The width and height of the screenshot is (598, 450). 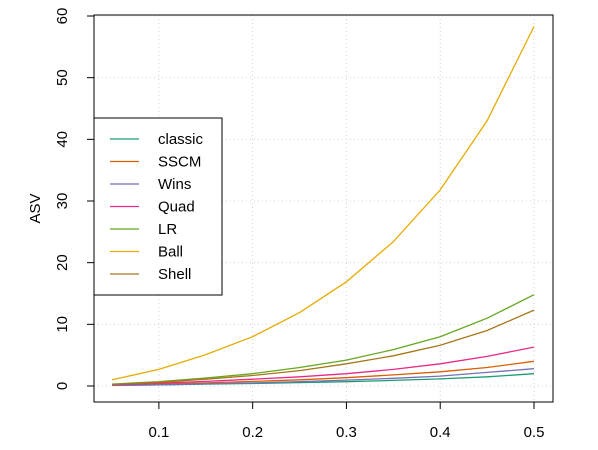 I want to click on legend-label: Ball, so click(x=170, y=252).